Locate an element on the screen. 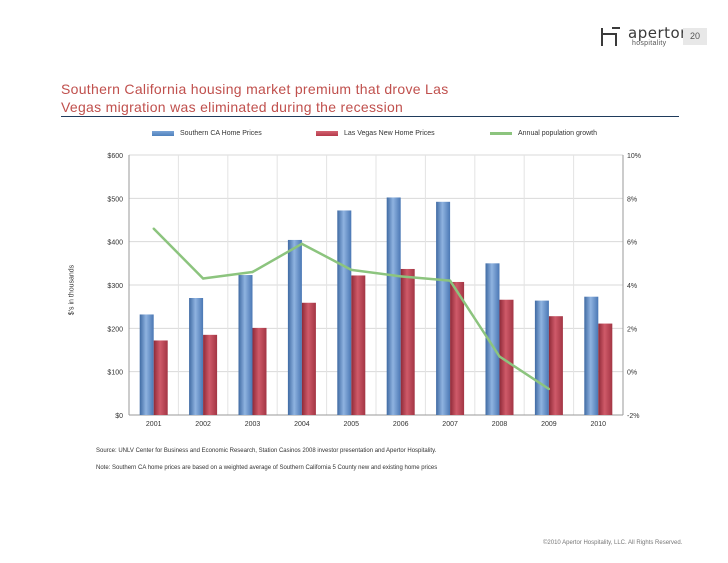 The width and height of the screenshot is (728, 563). page-number: 20 is located at coordinates (695, 36).